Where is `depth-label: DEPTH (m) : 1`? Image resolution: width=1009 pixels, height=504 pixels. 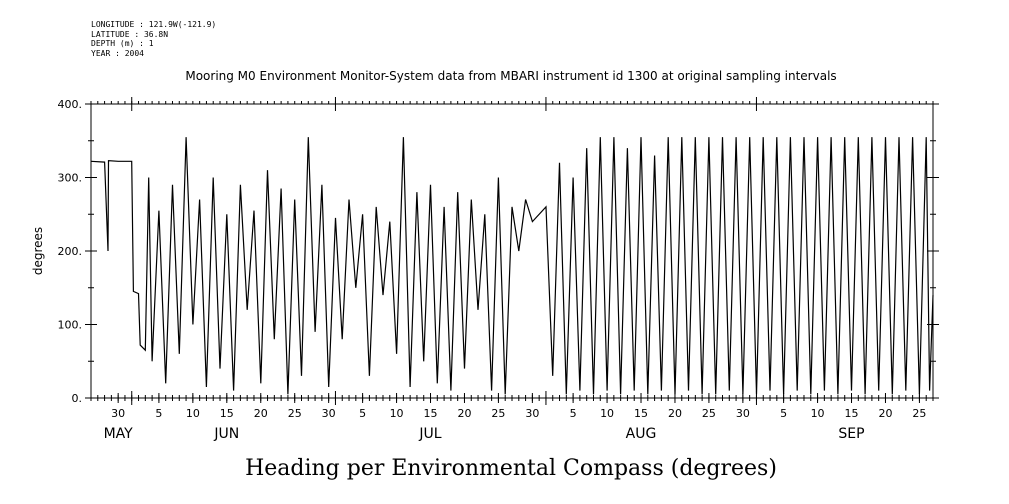 depth-label: DEPTH (m) : 1 is located at coordinates (122, 43).